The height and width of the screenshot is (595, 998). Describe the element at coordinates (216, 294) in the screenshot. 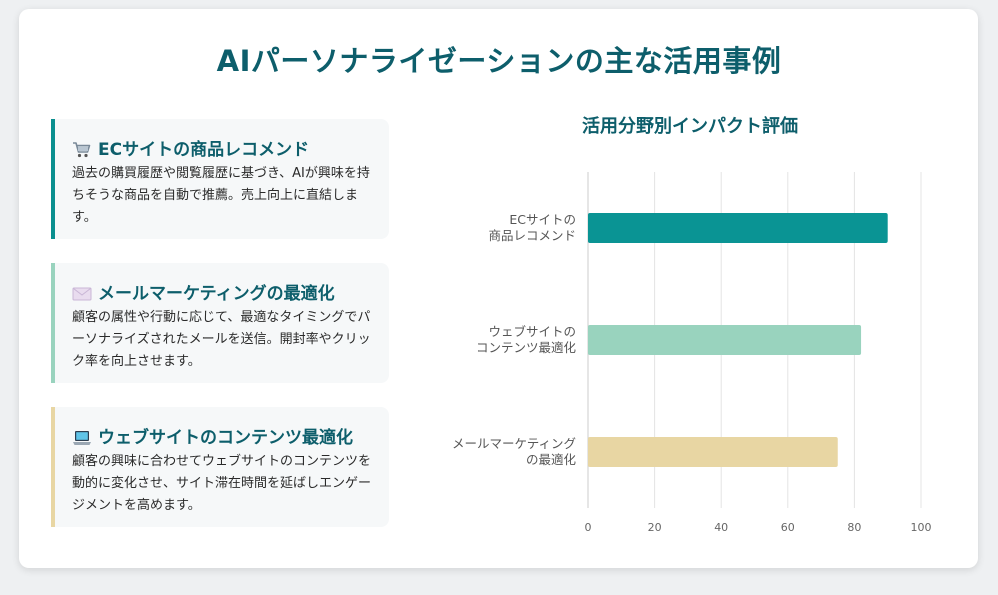

I see `case-title: メールマーケティングの最適化` at that location.